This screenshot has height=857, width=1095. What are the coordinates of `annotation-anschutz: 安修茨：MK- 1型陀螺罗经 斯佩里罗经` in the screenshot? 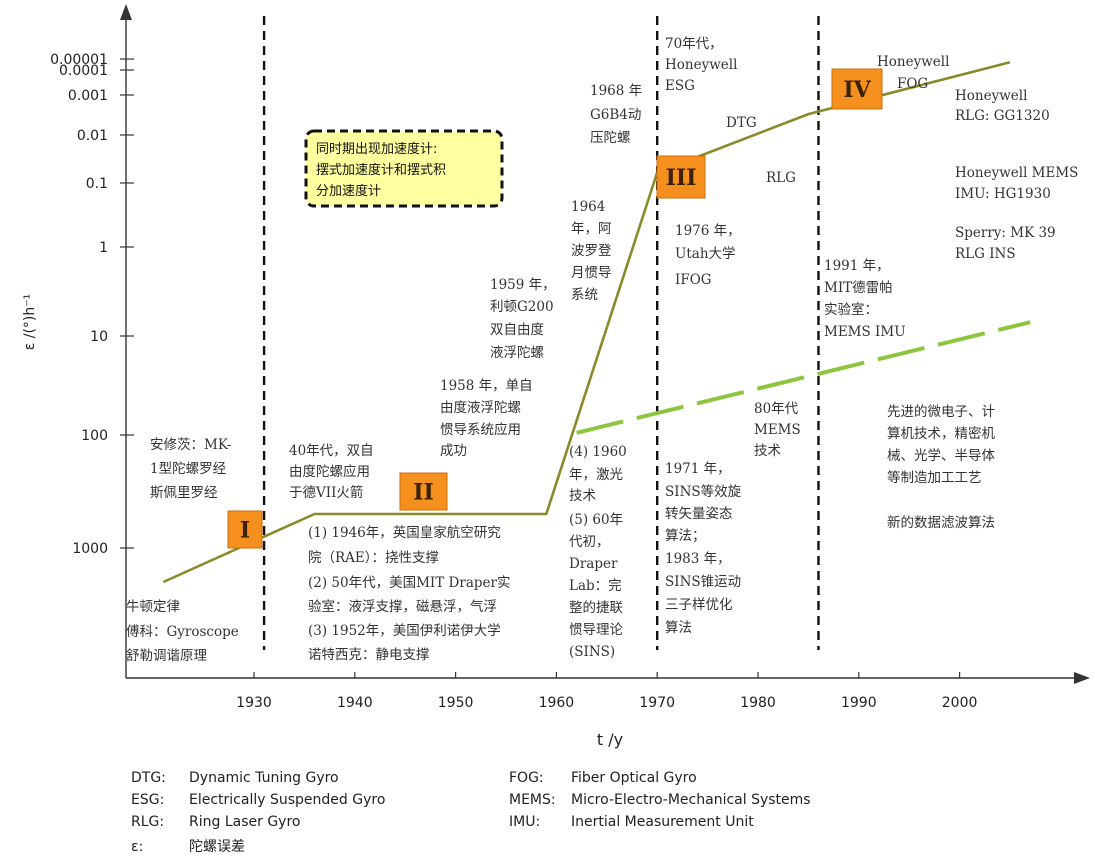 It's located at (193, 469).